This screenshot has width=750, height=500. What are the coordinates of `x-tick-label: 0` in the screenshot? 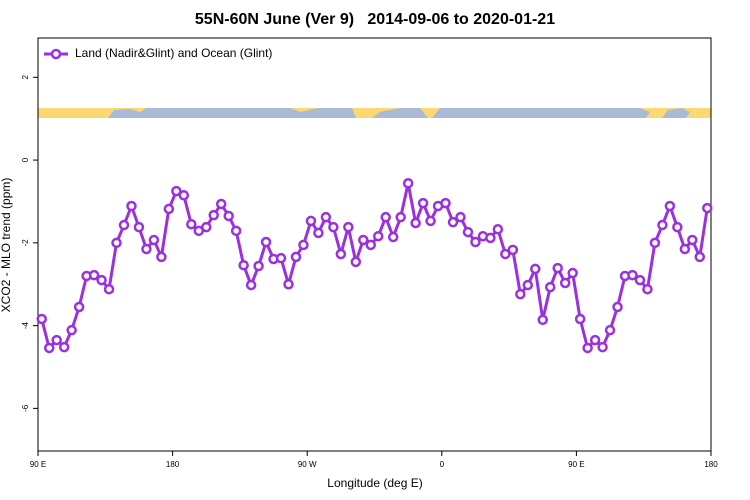 It's located at (442, 464).